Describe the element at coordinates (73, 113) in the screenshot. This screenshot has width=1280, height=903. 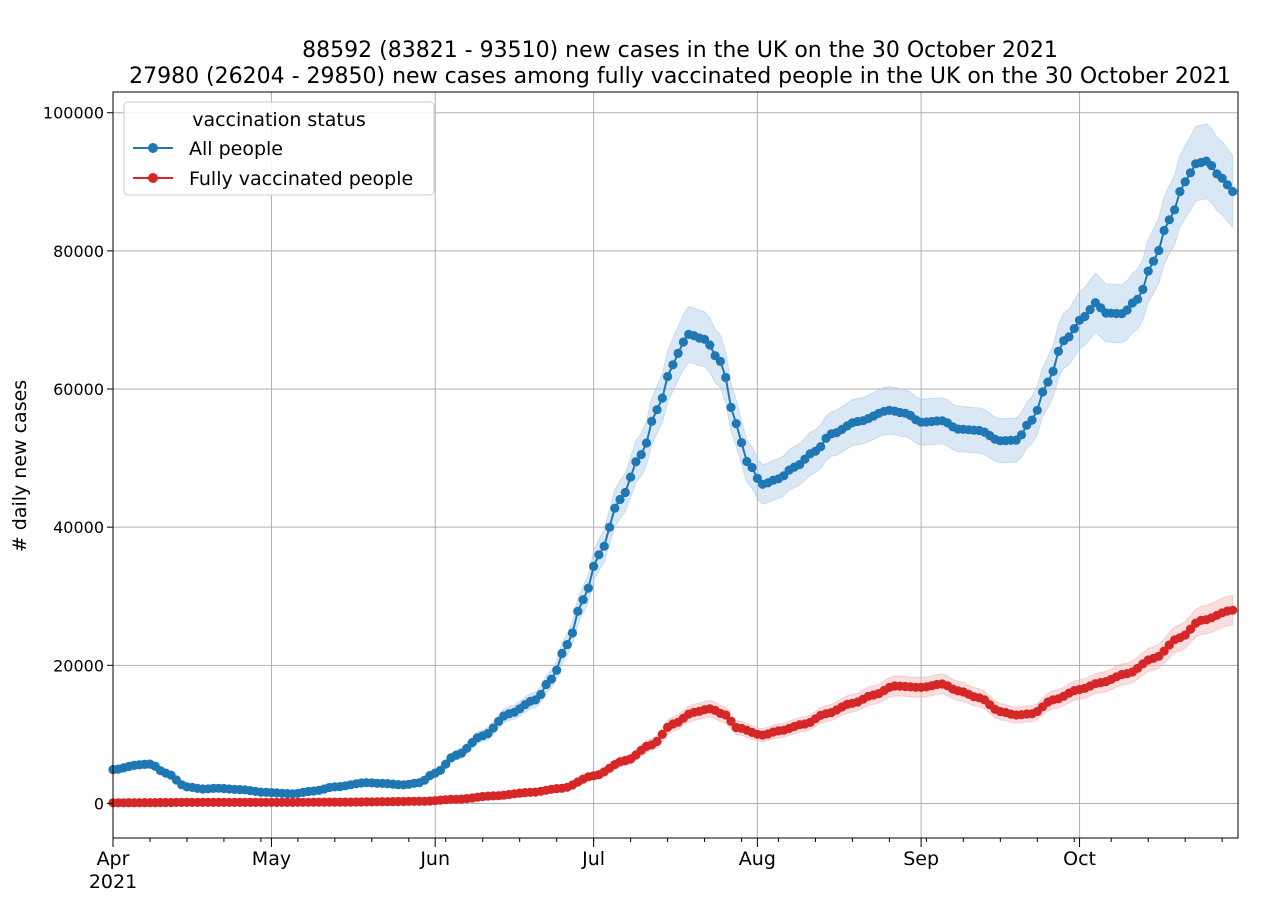
I see `y-tick-label: 100000` at that location.